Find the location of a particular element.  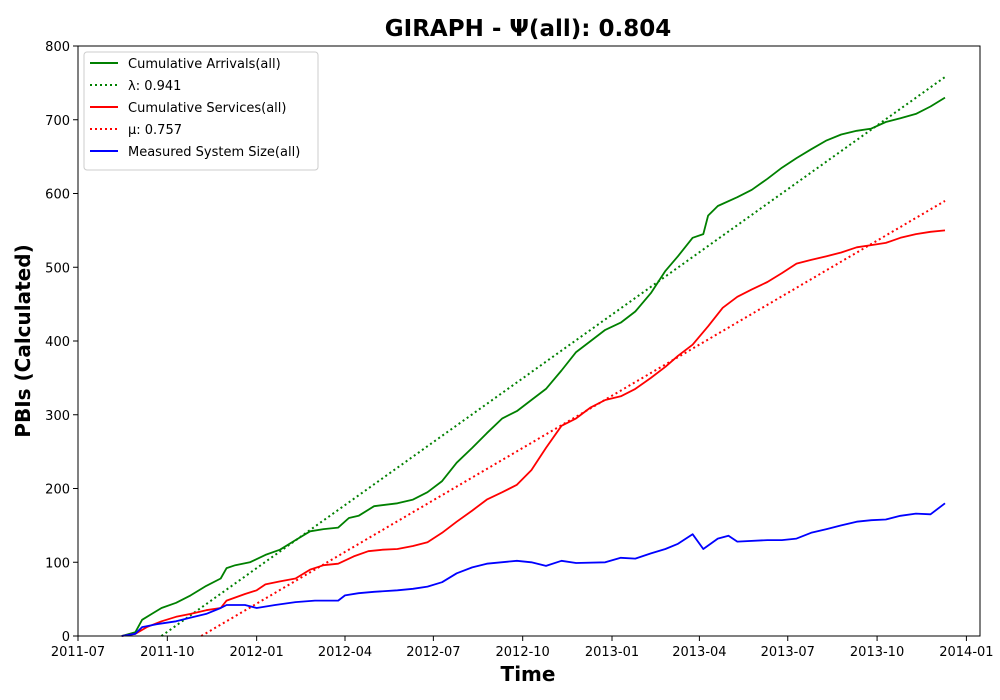

y-tick-label: 200 is located at coordinates (57, 490).